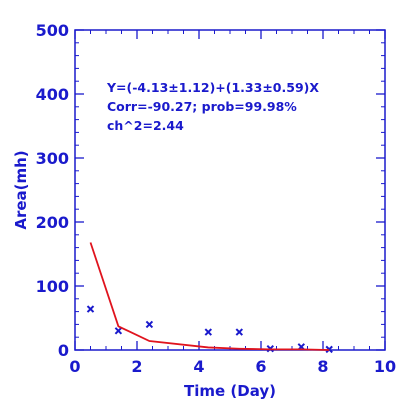 Image resolution: width=409 pixels, height=409 pixels. I want to click on x-tick-label: 4, so click(198, 366).